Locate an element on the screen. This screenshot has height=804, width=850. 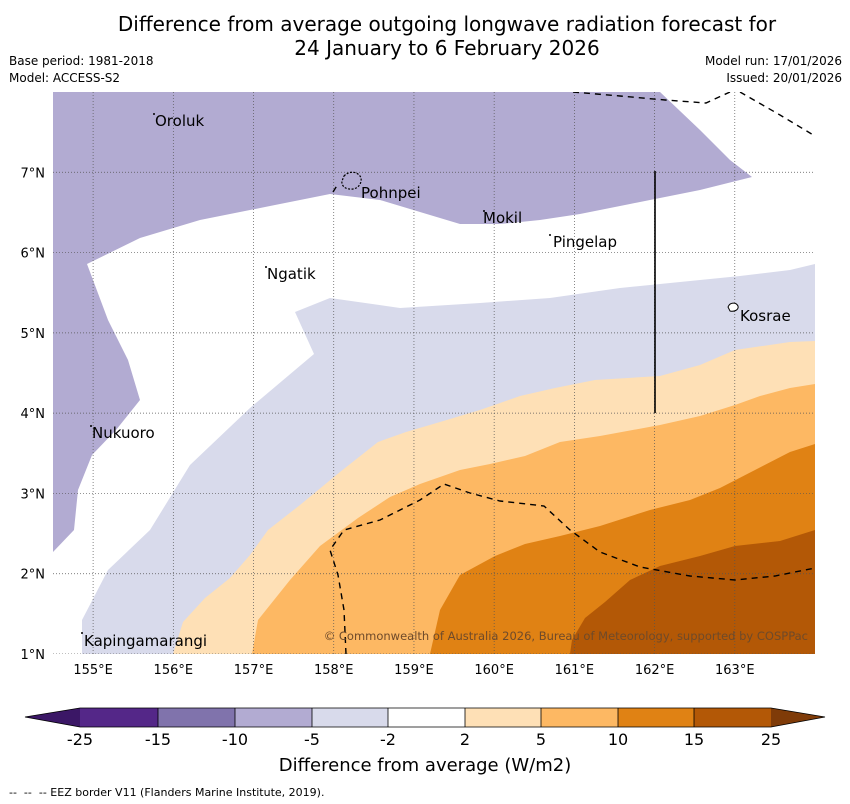
colorbar-label: -5 is located at coordinates (312, 739).